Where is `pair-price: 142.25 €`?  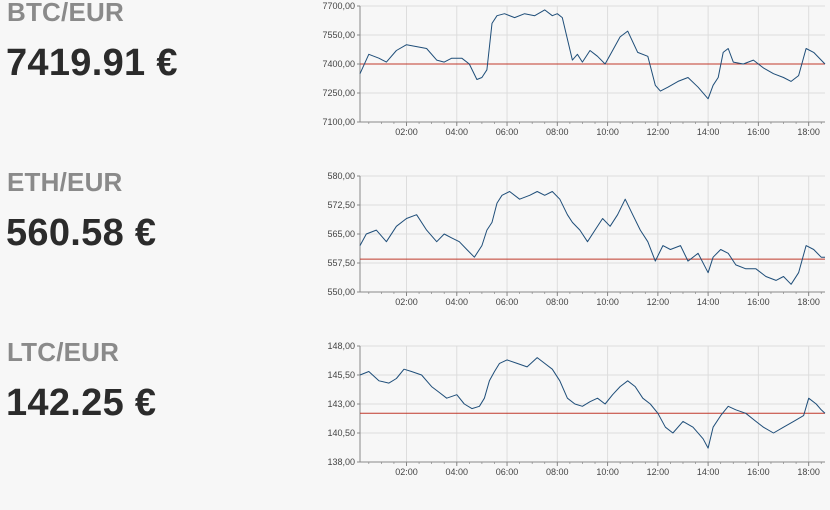
pair-price: 142.25 € is located at coordinates (81, 403).